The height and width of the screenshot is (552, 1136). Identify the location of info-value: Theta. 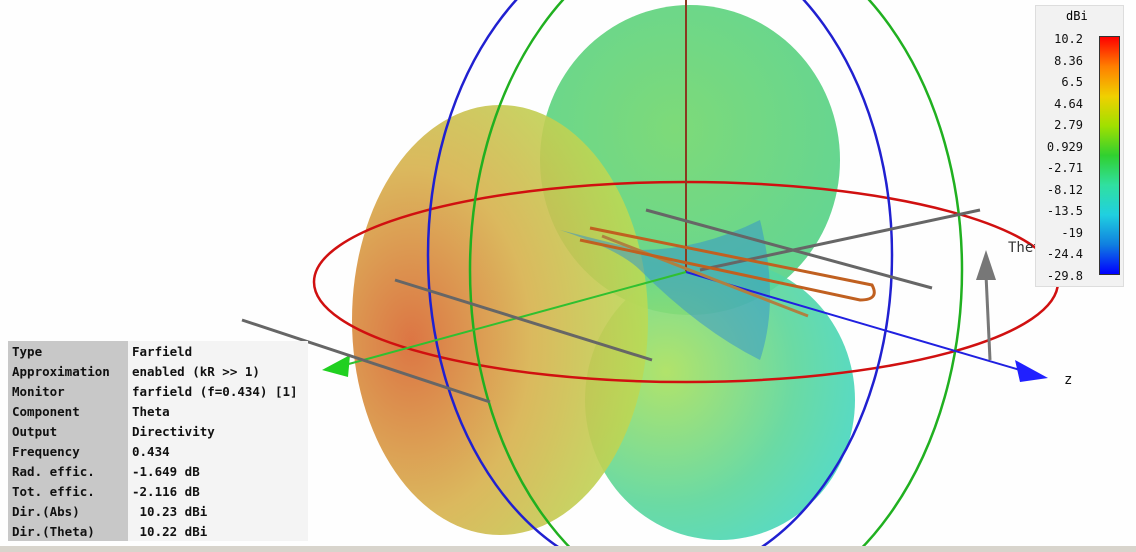
(218, 411).